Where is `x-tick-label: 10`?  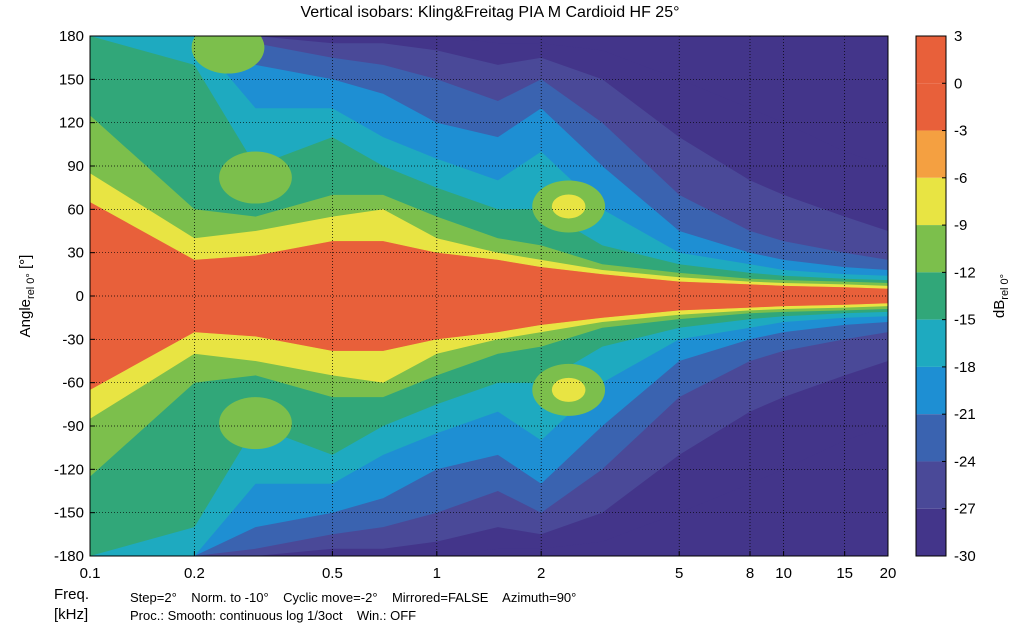 x-tick-label: 10 is located at coordinates (783, 573).